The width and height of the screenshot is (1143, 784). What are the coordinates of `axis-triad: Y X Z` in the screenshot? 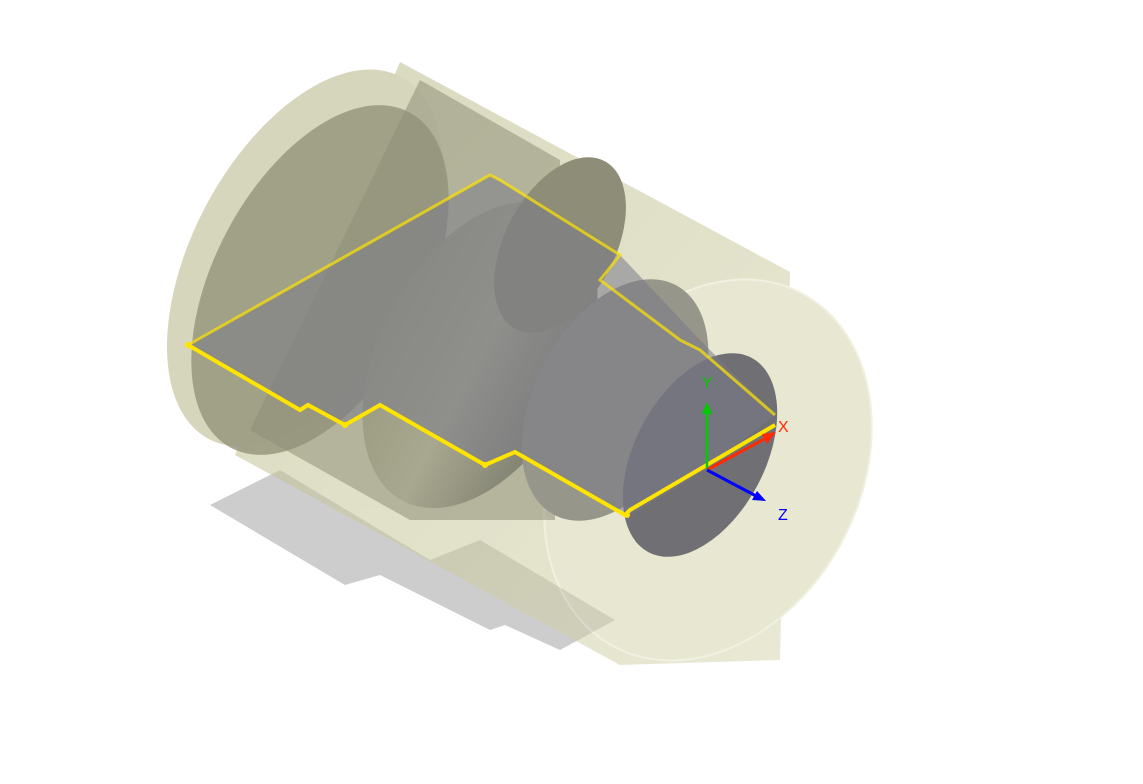 It's located at (745, 449).